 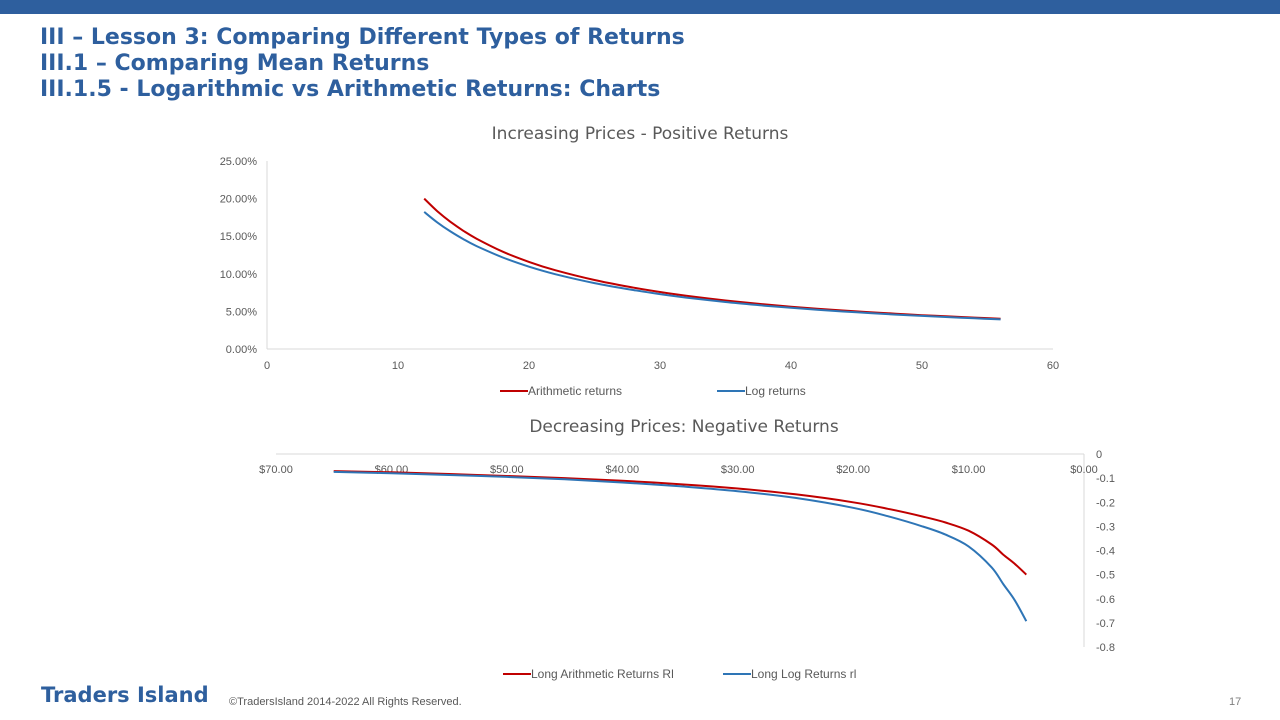 I want to click on y-tick-label: -0.3, so click(x=1105, y=527).